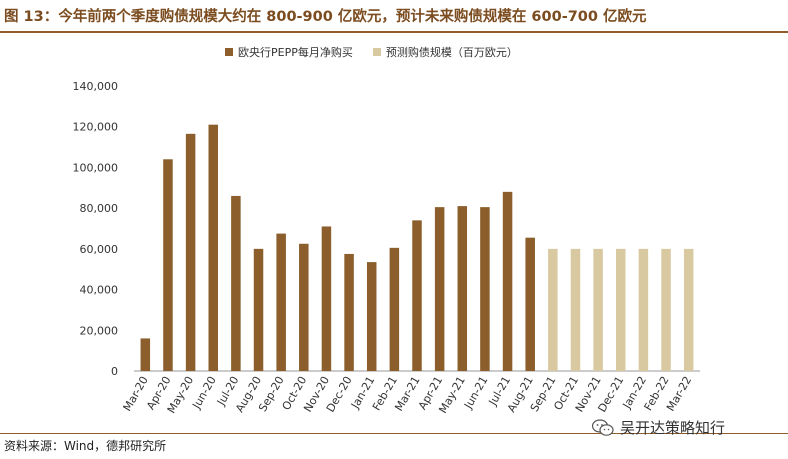 Image resolution: width=788 pixels, height=459 pixels. I want to click on legend-item-forecast: 预测购债规模（百万欧元）, so click(445, 52).